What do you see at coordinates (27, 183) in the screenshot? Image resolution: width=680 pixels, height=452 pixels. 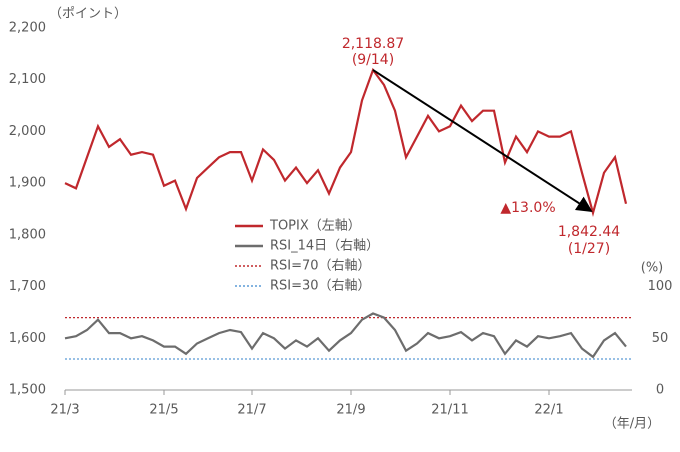 I see `y-tick-label: 1,900` at bounding box center [27, 183].